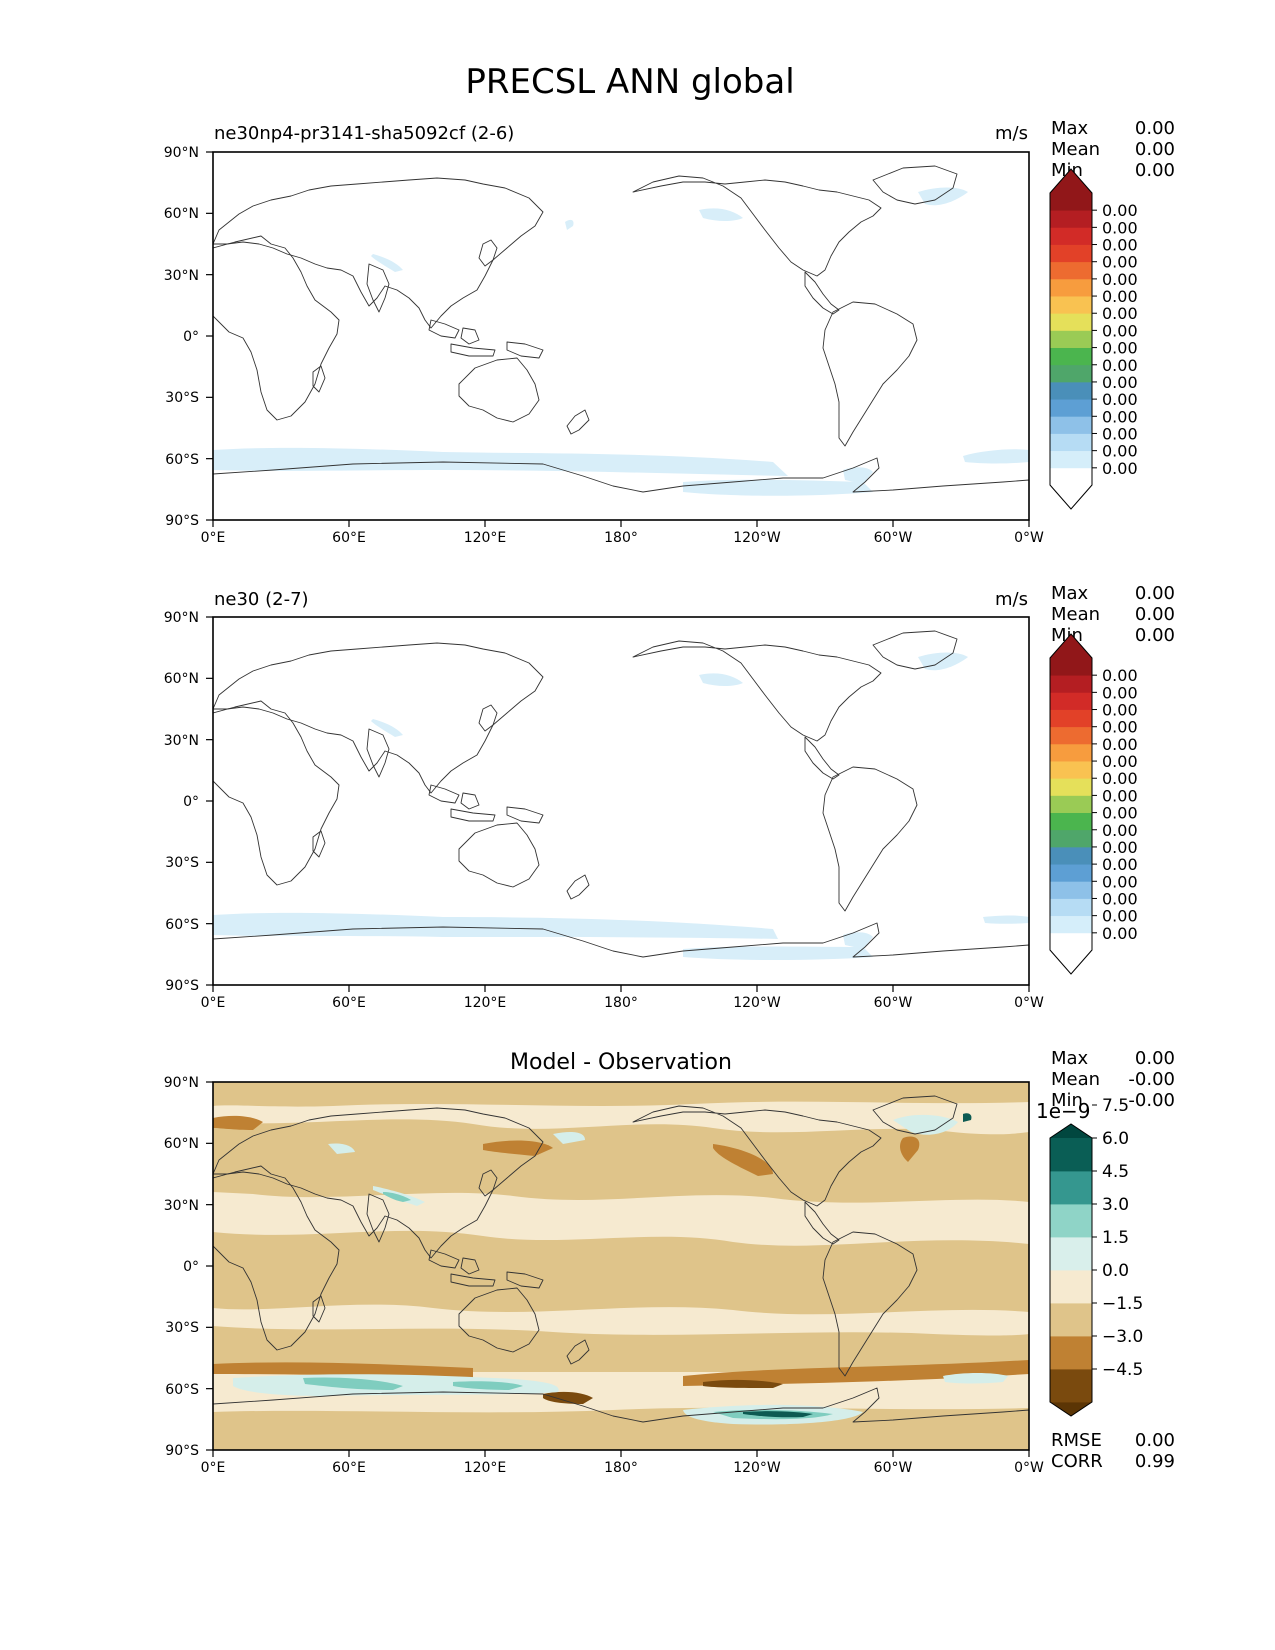 The height and width of the screenshot is (1650, 1275). I want to click on colorbar-tick-label: 7.5, so click(1115, 1106).